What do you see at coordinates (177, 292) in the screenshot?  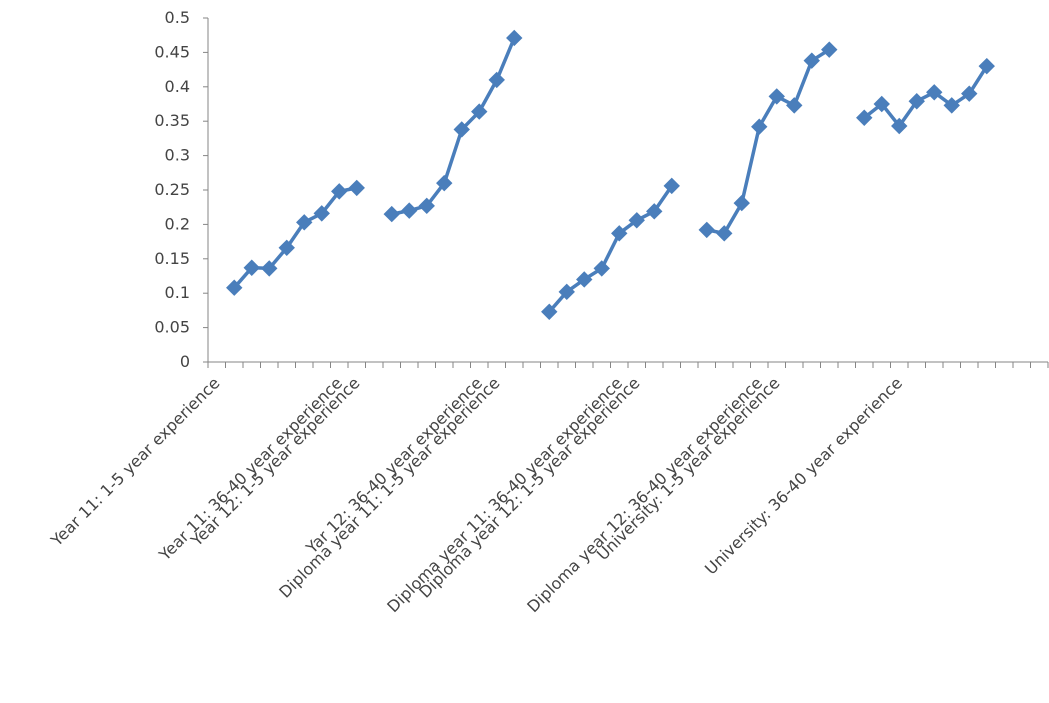 I see `y-tick-label: 0.1` at bounding box center [177, 292].